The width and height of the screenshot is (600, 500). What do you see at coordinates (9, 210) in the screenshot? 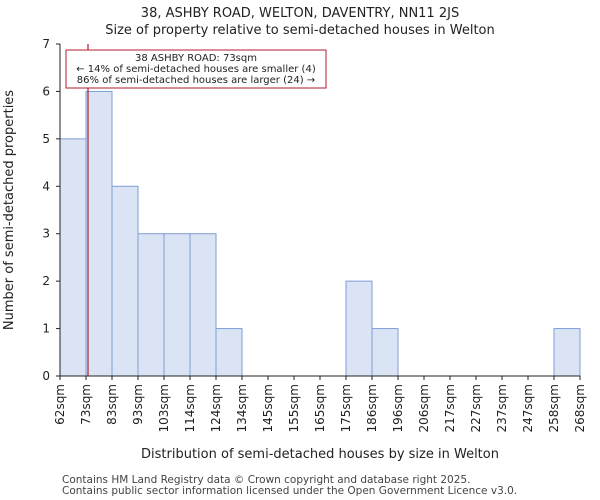
I see `y-axis-label: Number of semi-detached properties` at bounding box center [9, 210].